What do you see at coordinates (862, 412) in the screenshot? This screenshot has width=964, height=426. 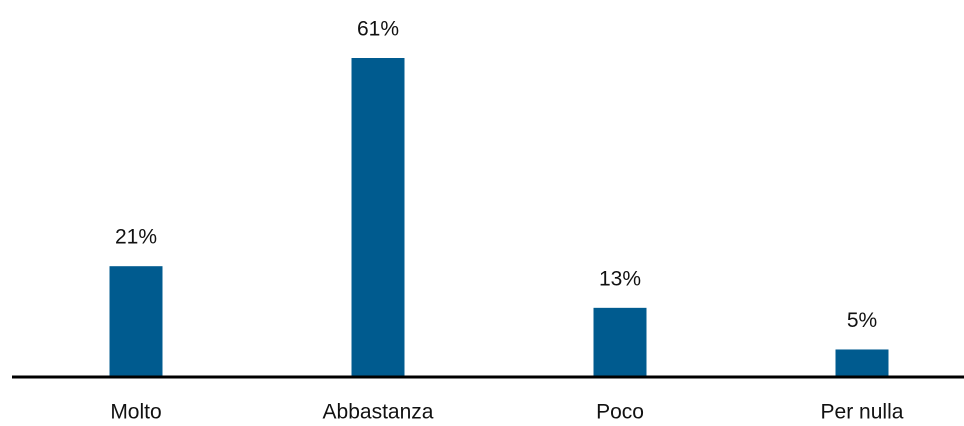 I see `x-tick-label: Per nulla` at bounding box center [862, 412].